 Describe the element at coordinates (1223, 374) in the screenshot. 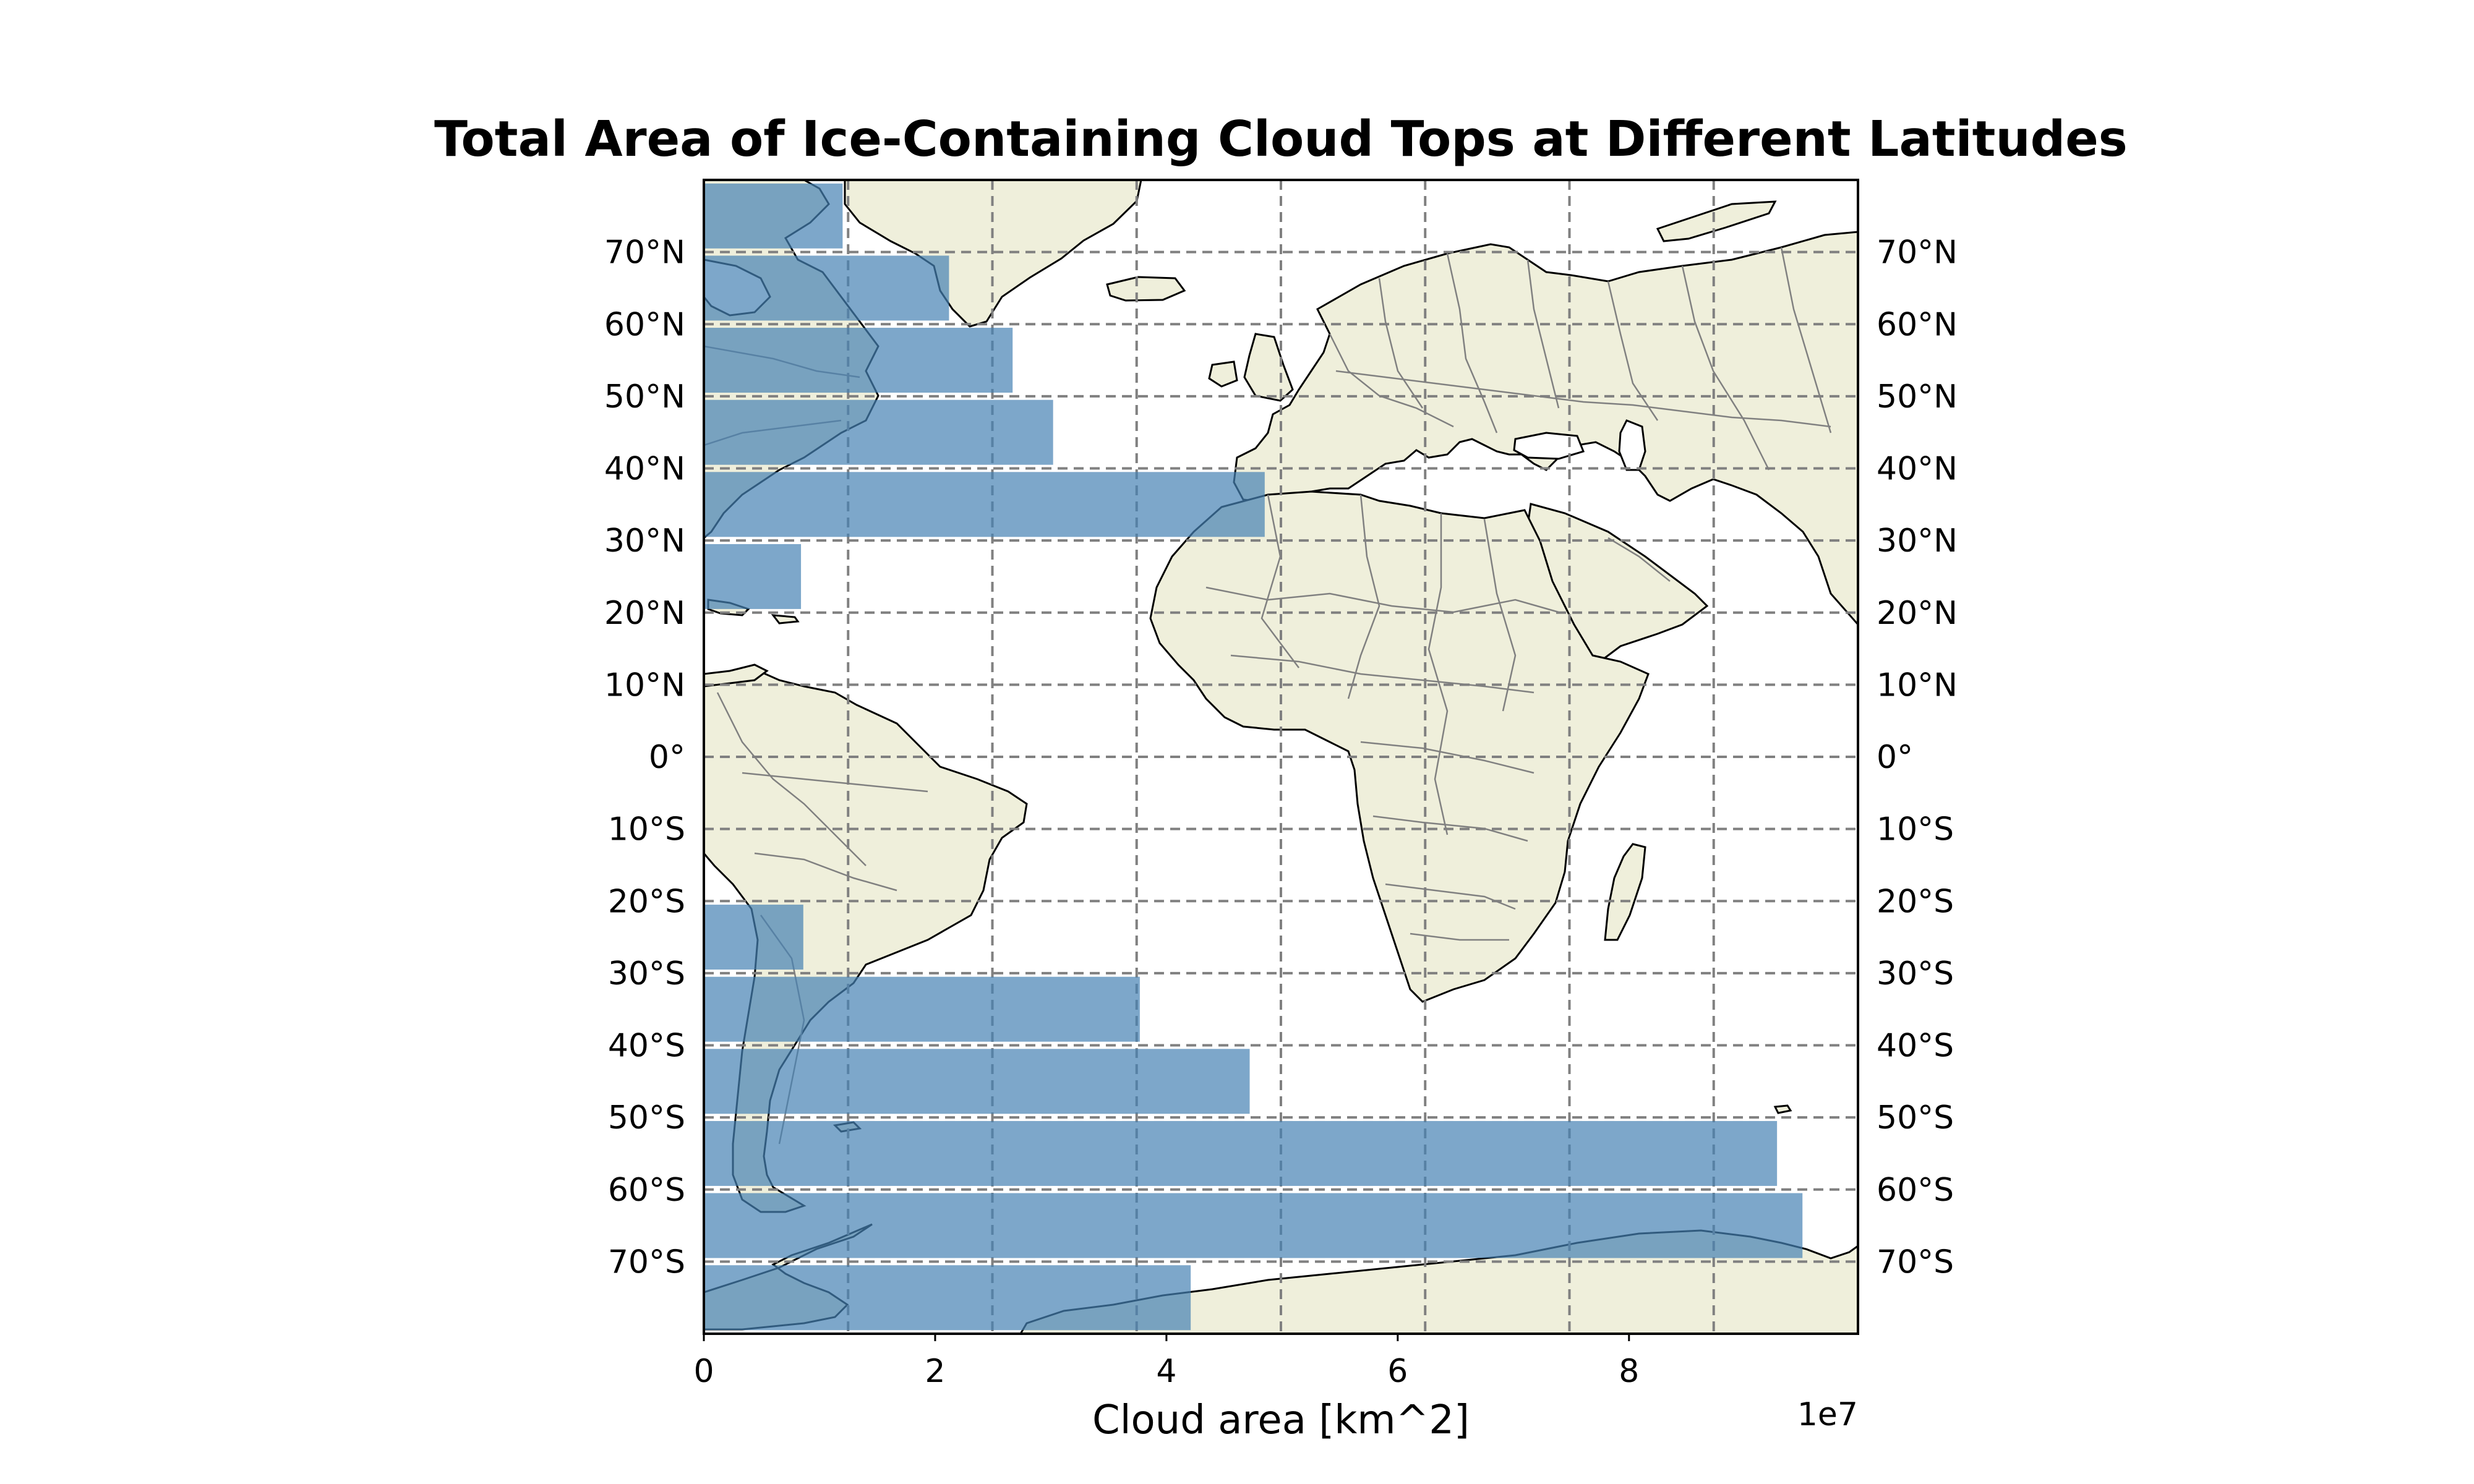

I see `ireland-land` at that location.